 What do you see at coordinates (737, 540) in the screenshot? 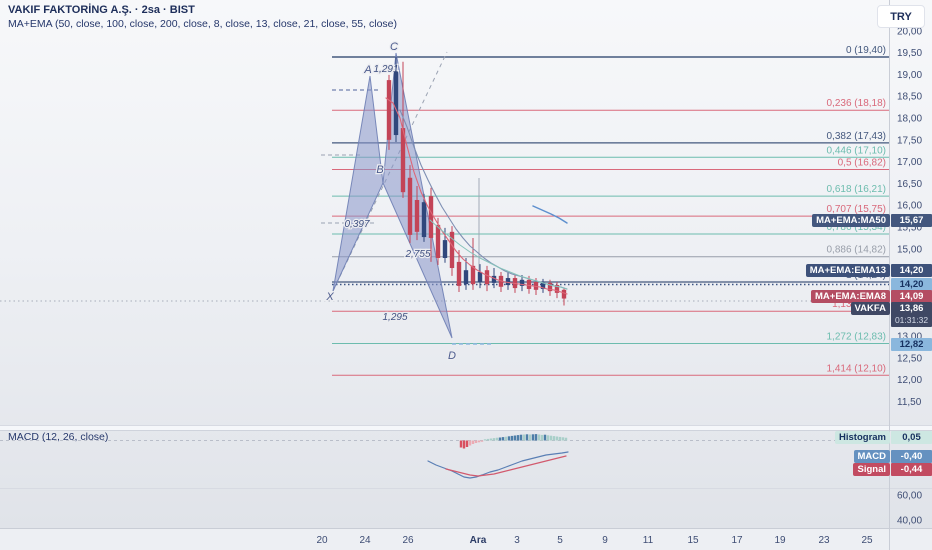
I see `time-tick: 17` at bounding box center [737, 540].